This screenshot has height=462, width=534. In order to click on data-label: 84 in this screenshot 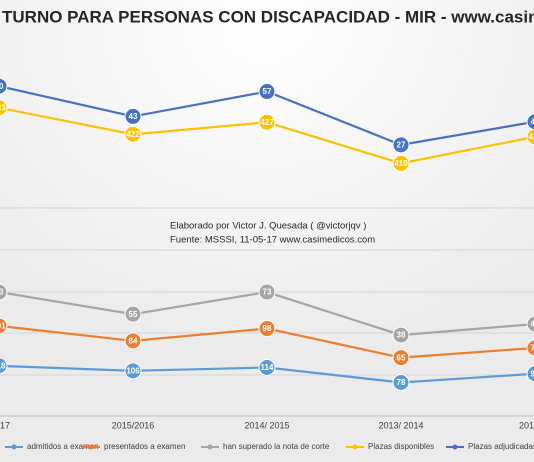, I will do `click(133, 340)`.